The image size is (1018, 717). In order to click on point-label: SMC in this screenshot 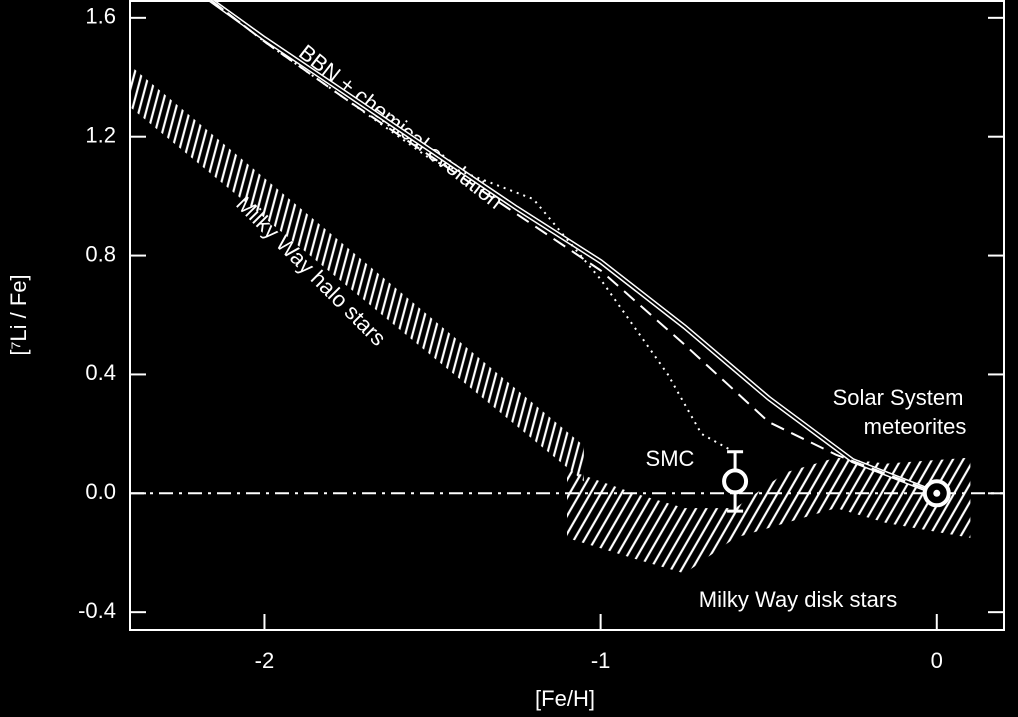, I will do `click(670, 458)`.